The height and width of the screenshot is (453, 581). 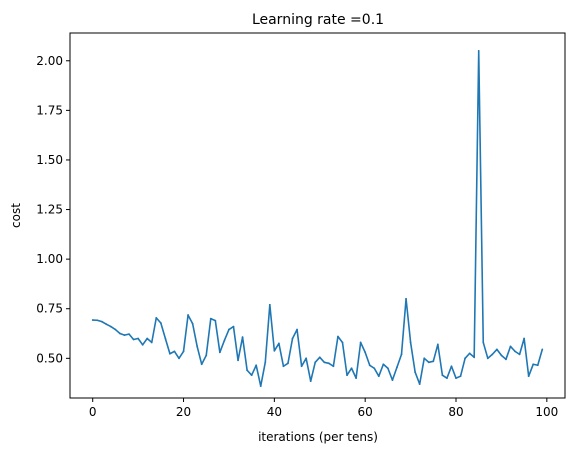 I want to click on x-tick-label: 40, so click(x=274, y=412).